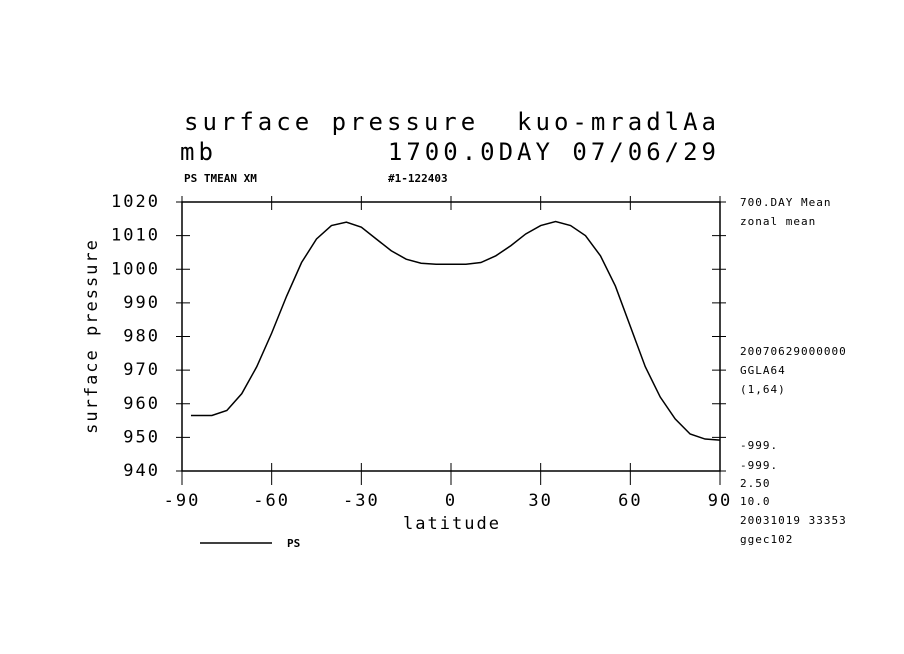 Image resolution: width=904 pixels, height=654 pixels. What do you see at coordinates (141, 337) in the screenshot?
I see `y-tick-label: 980` at bounding box center [141, 337].